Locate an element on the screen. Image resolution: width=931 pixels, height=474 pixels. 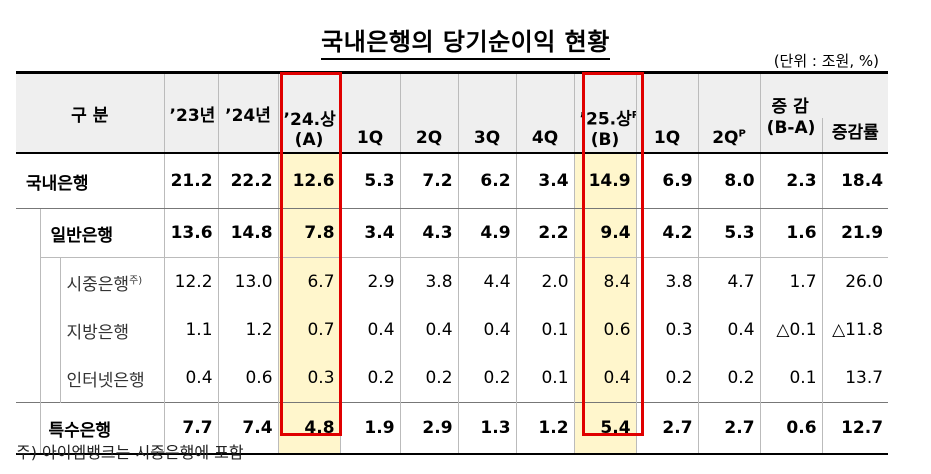
cell-value: 4.3 is located at coordinates (429, 233).